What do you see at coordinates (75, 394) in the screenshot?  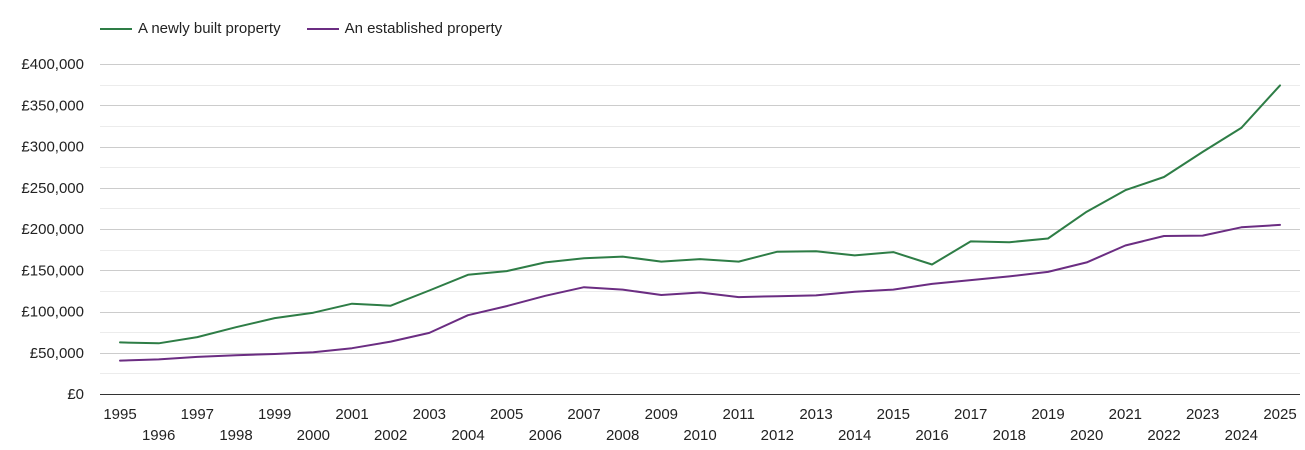 I see `y-tick-label: £0` at bounding box center [75, 394].